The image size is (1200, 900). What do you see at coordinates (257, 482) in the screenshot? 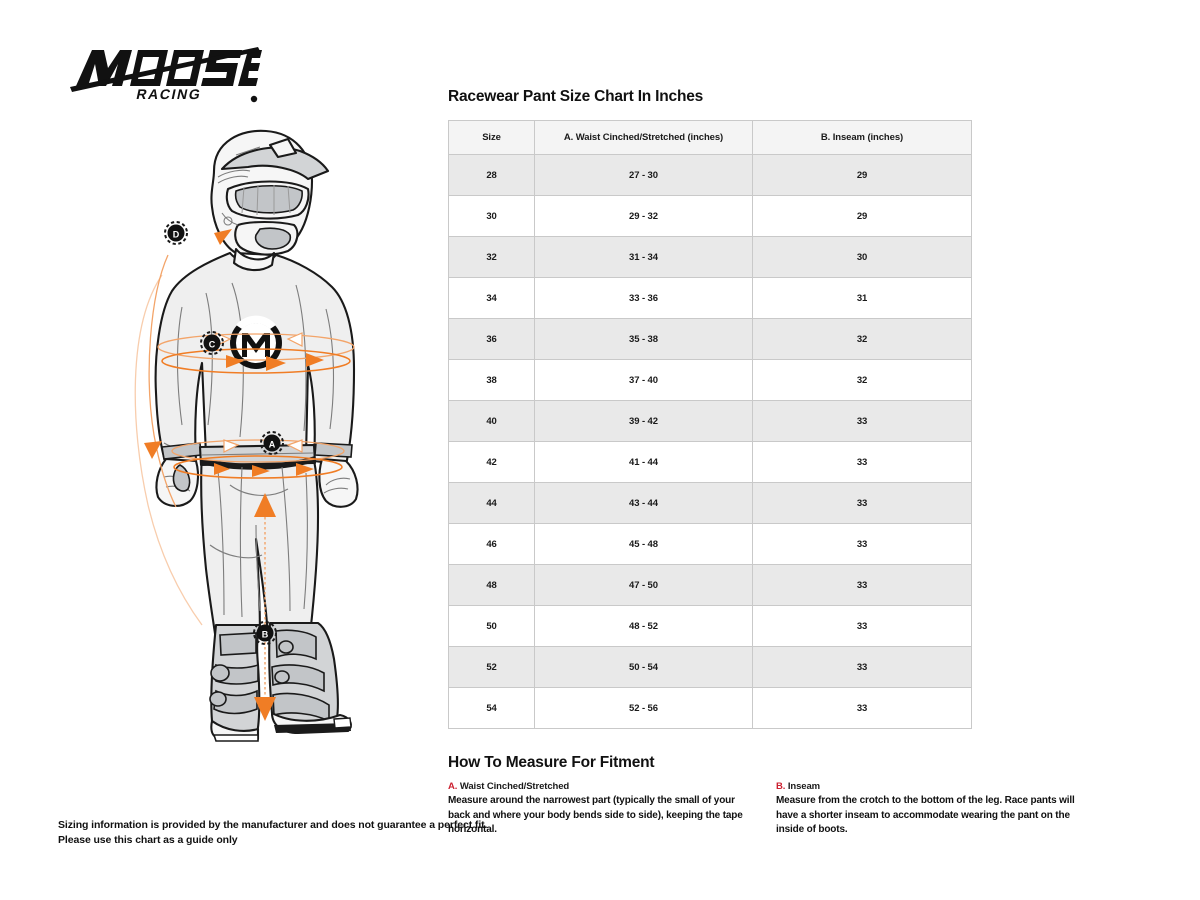
I see `gloves` at bounding box center [257, 482].